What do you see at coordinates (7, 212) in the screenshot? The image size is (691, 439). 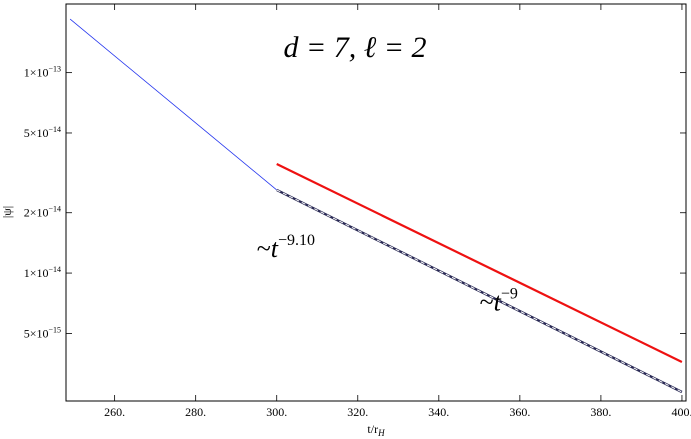 I see `y-axis-label: |ψ|` at bounding box center [7, 212].